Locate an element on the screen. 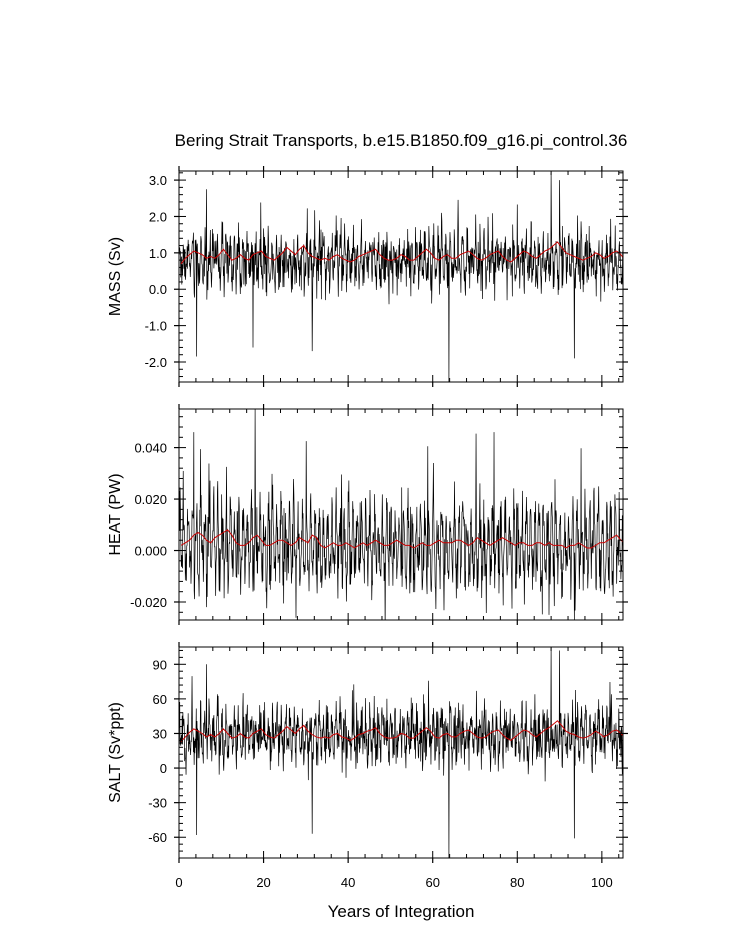  mass-monthly-line is located at coordinates (401, 277).